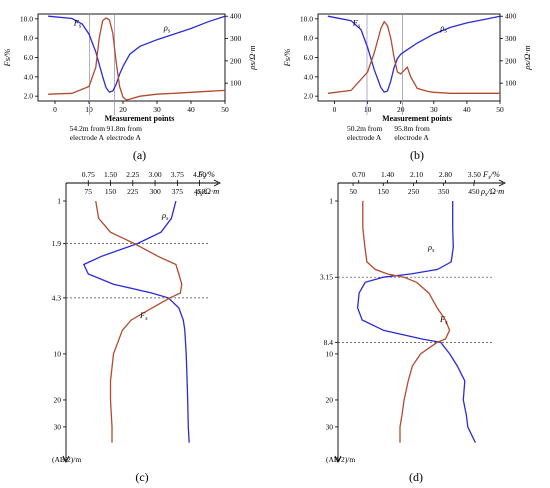 This screenshot has height=488, width=550. I want to click on right-tick-label: 100, so click(511, 83).